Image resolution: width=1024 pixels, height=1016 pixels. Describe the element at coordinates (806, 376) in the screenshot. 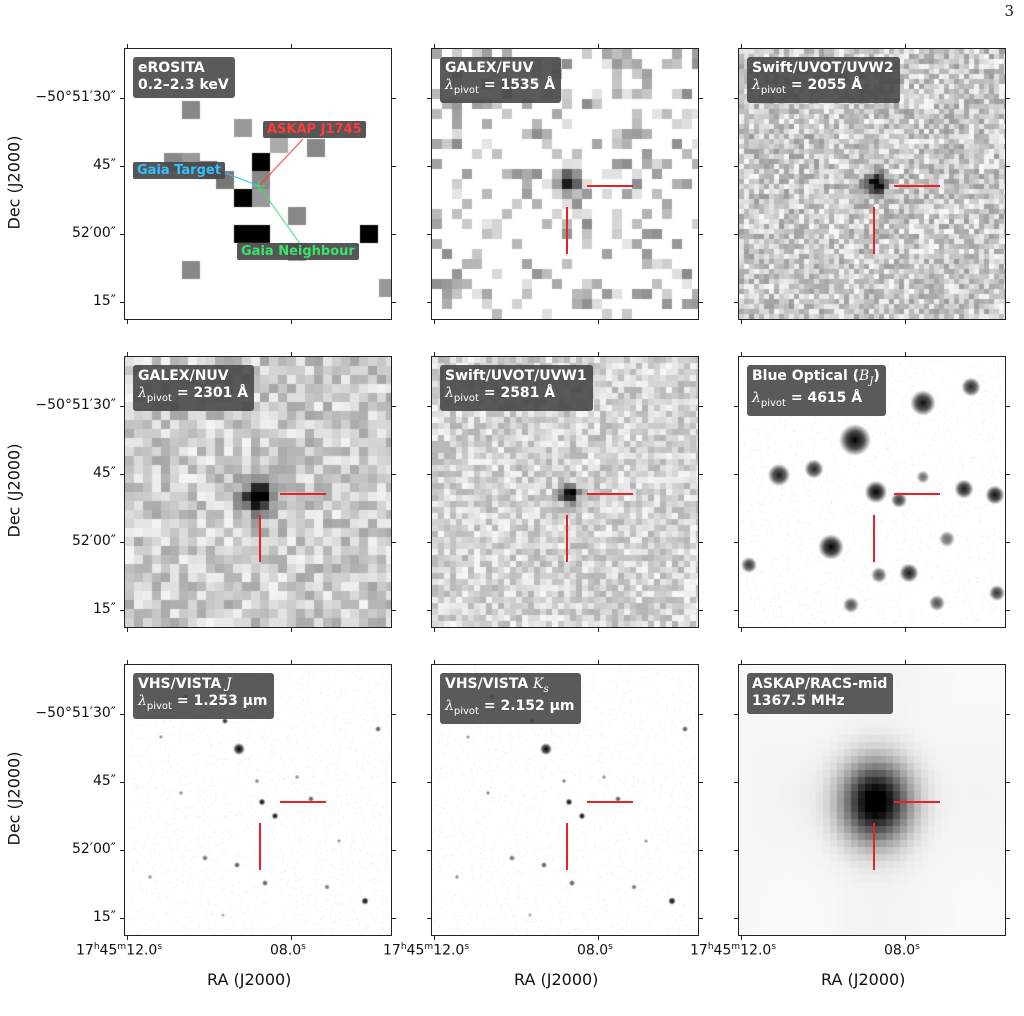

I see `label-text: Blue Optical (` at that location.